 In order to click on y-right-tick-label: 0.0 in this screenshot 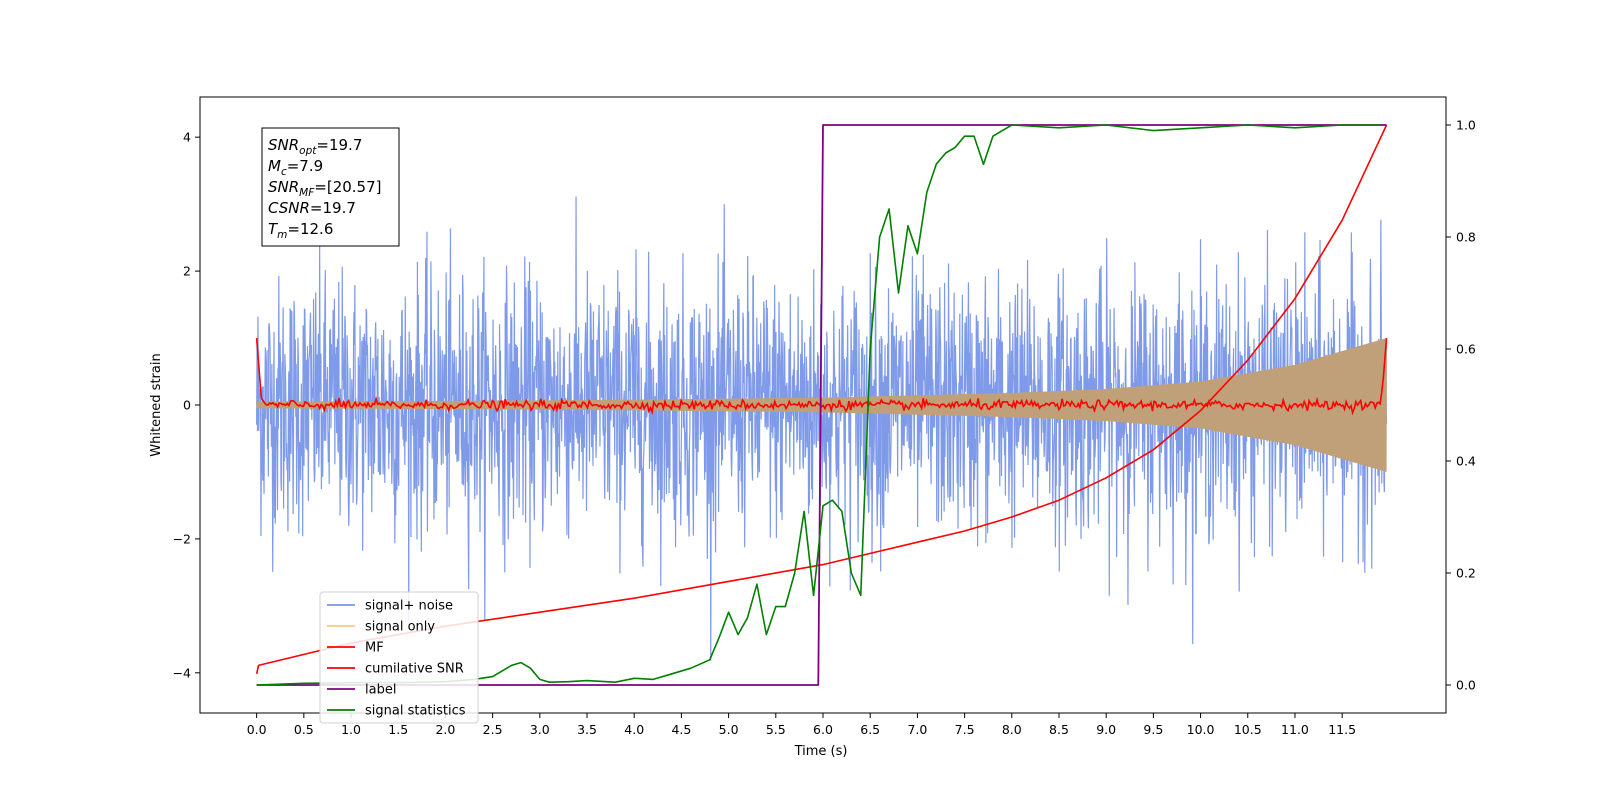, I will do `click(1466, 685)`.